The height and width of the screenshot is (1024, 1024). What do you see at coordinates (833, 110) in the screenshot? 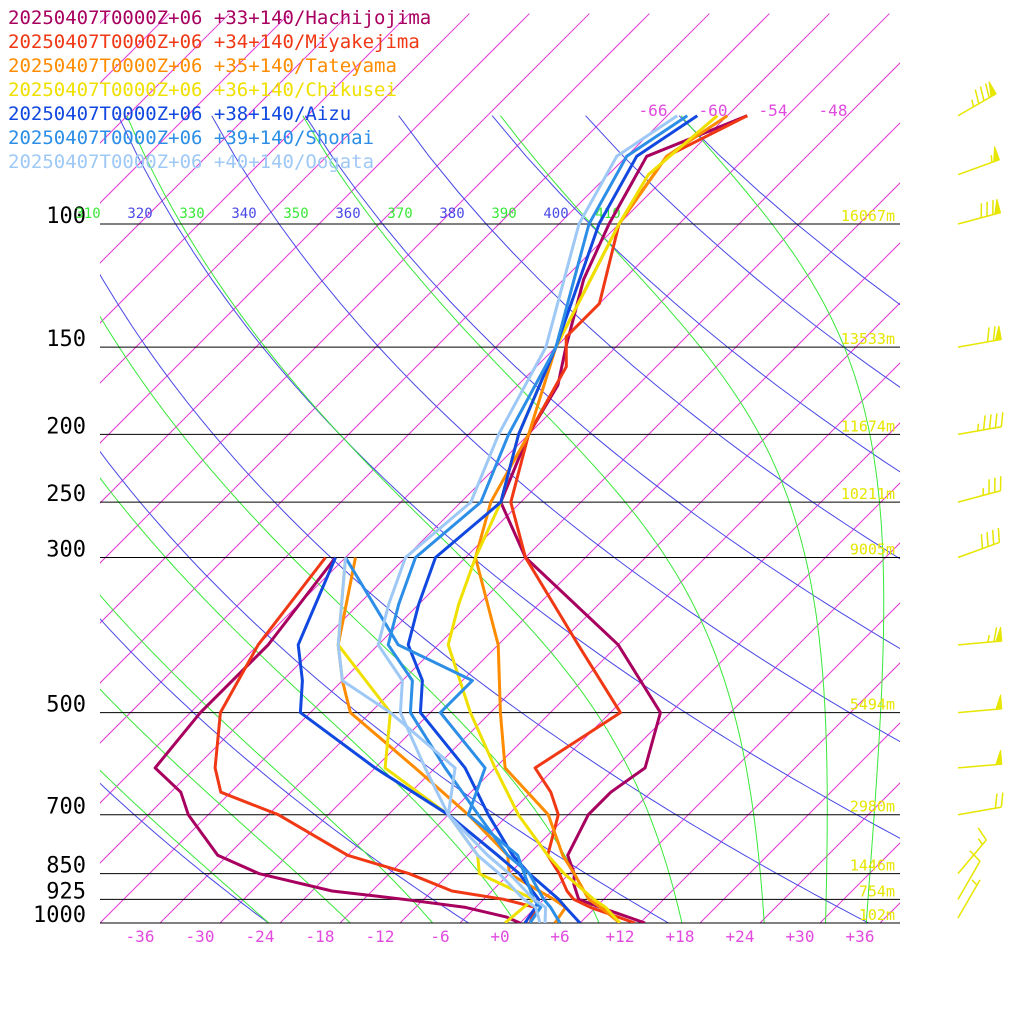
I see `upper-isotherm-label: -48` at bounding box center [833, 110].